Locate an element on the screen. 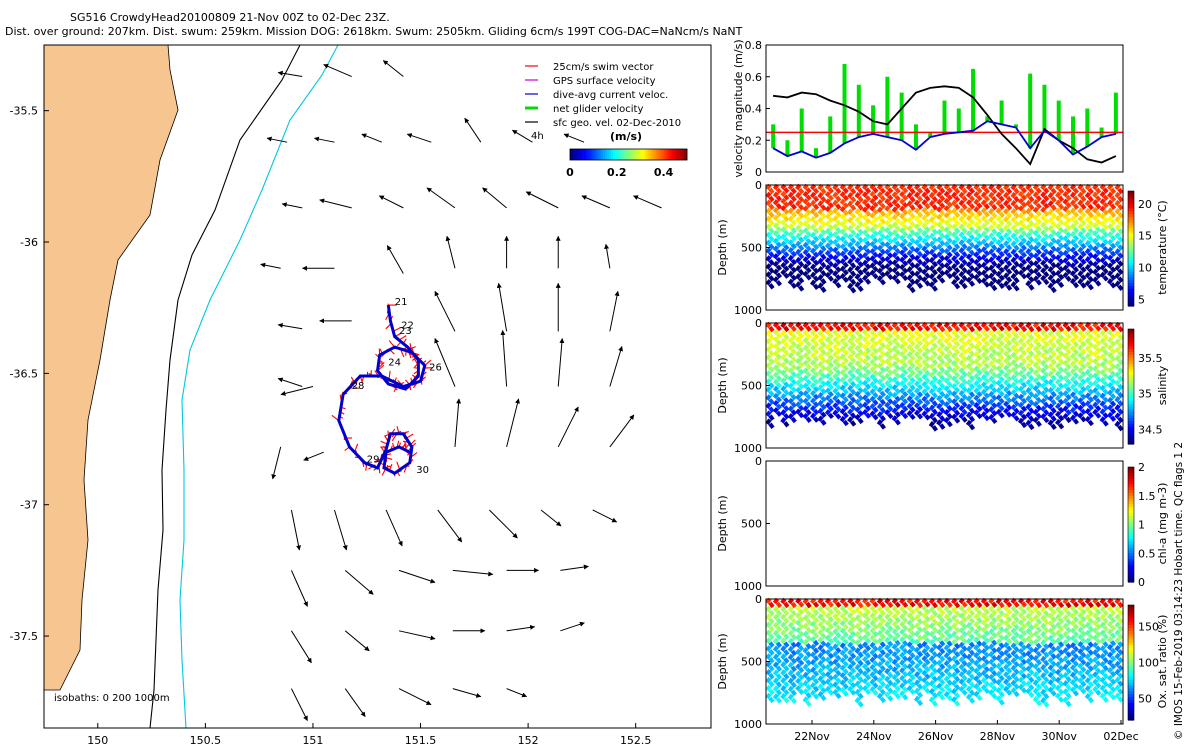 The height and width of the screenshot is (750, 1200). colorbar-tick-label: 1 is located at coordinates (1141, 525).